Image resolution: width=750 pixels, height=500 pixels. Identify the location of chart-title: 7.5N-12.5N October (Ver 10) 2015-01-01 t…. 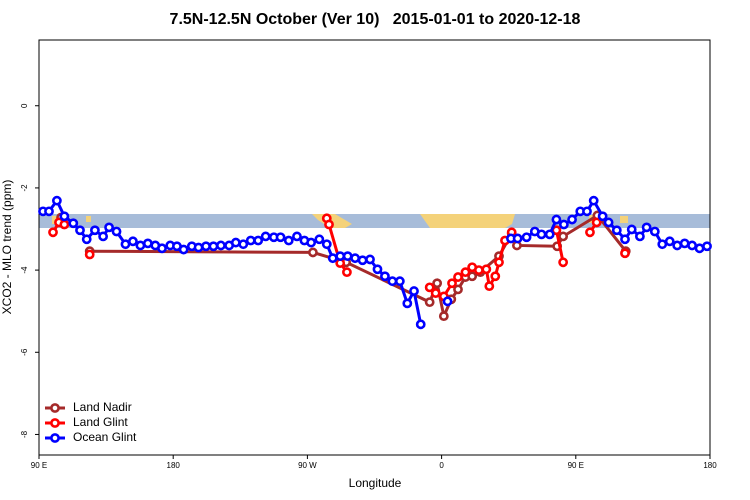
(375, 19).